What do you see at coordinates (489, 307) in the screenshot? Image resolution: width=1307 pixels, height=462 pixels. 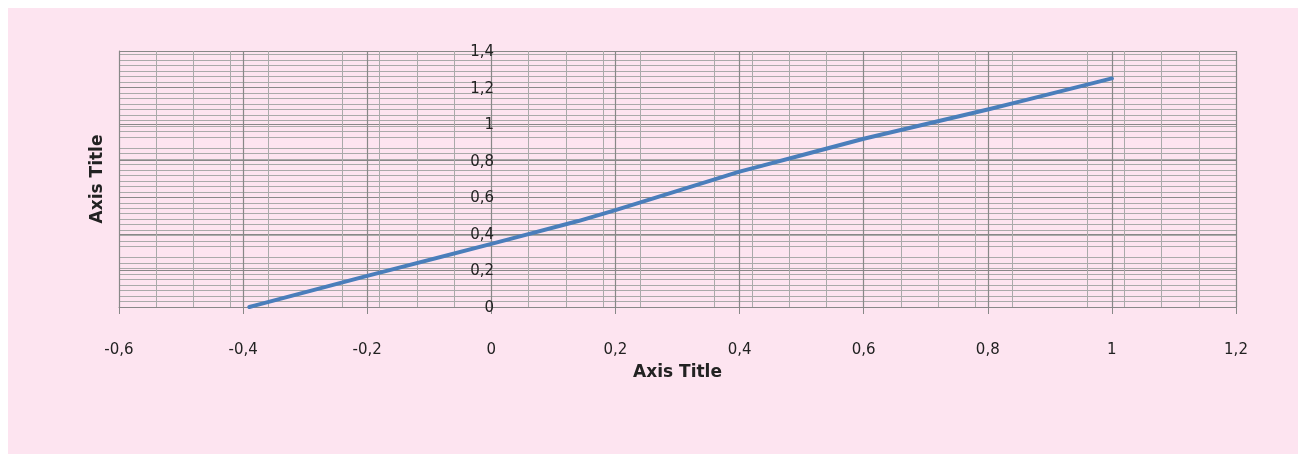 I see `y-tick-label: 0` at bounding box center [489, 307].